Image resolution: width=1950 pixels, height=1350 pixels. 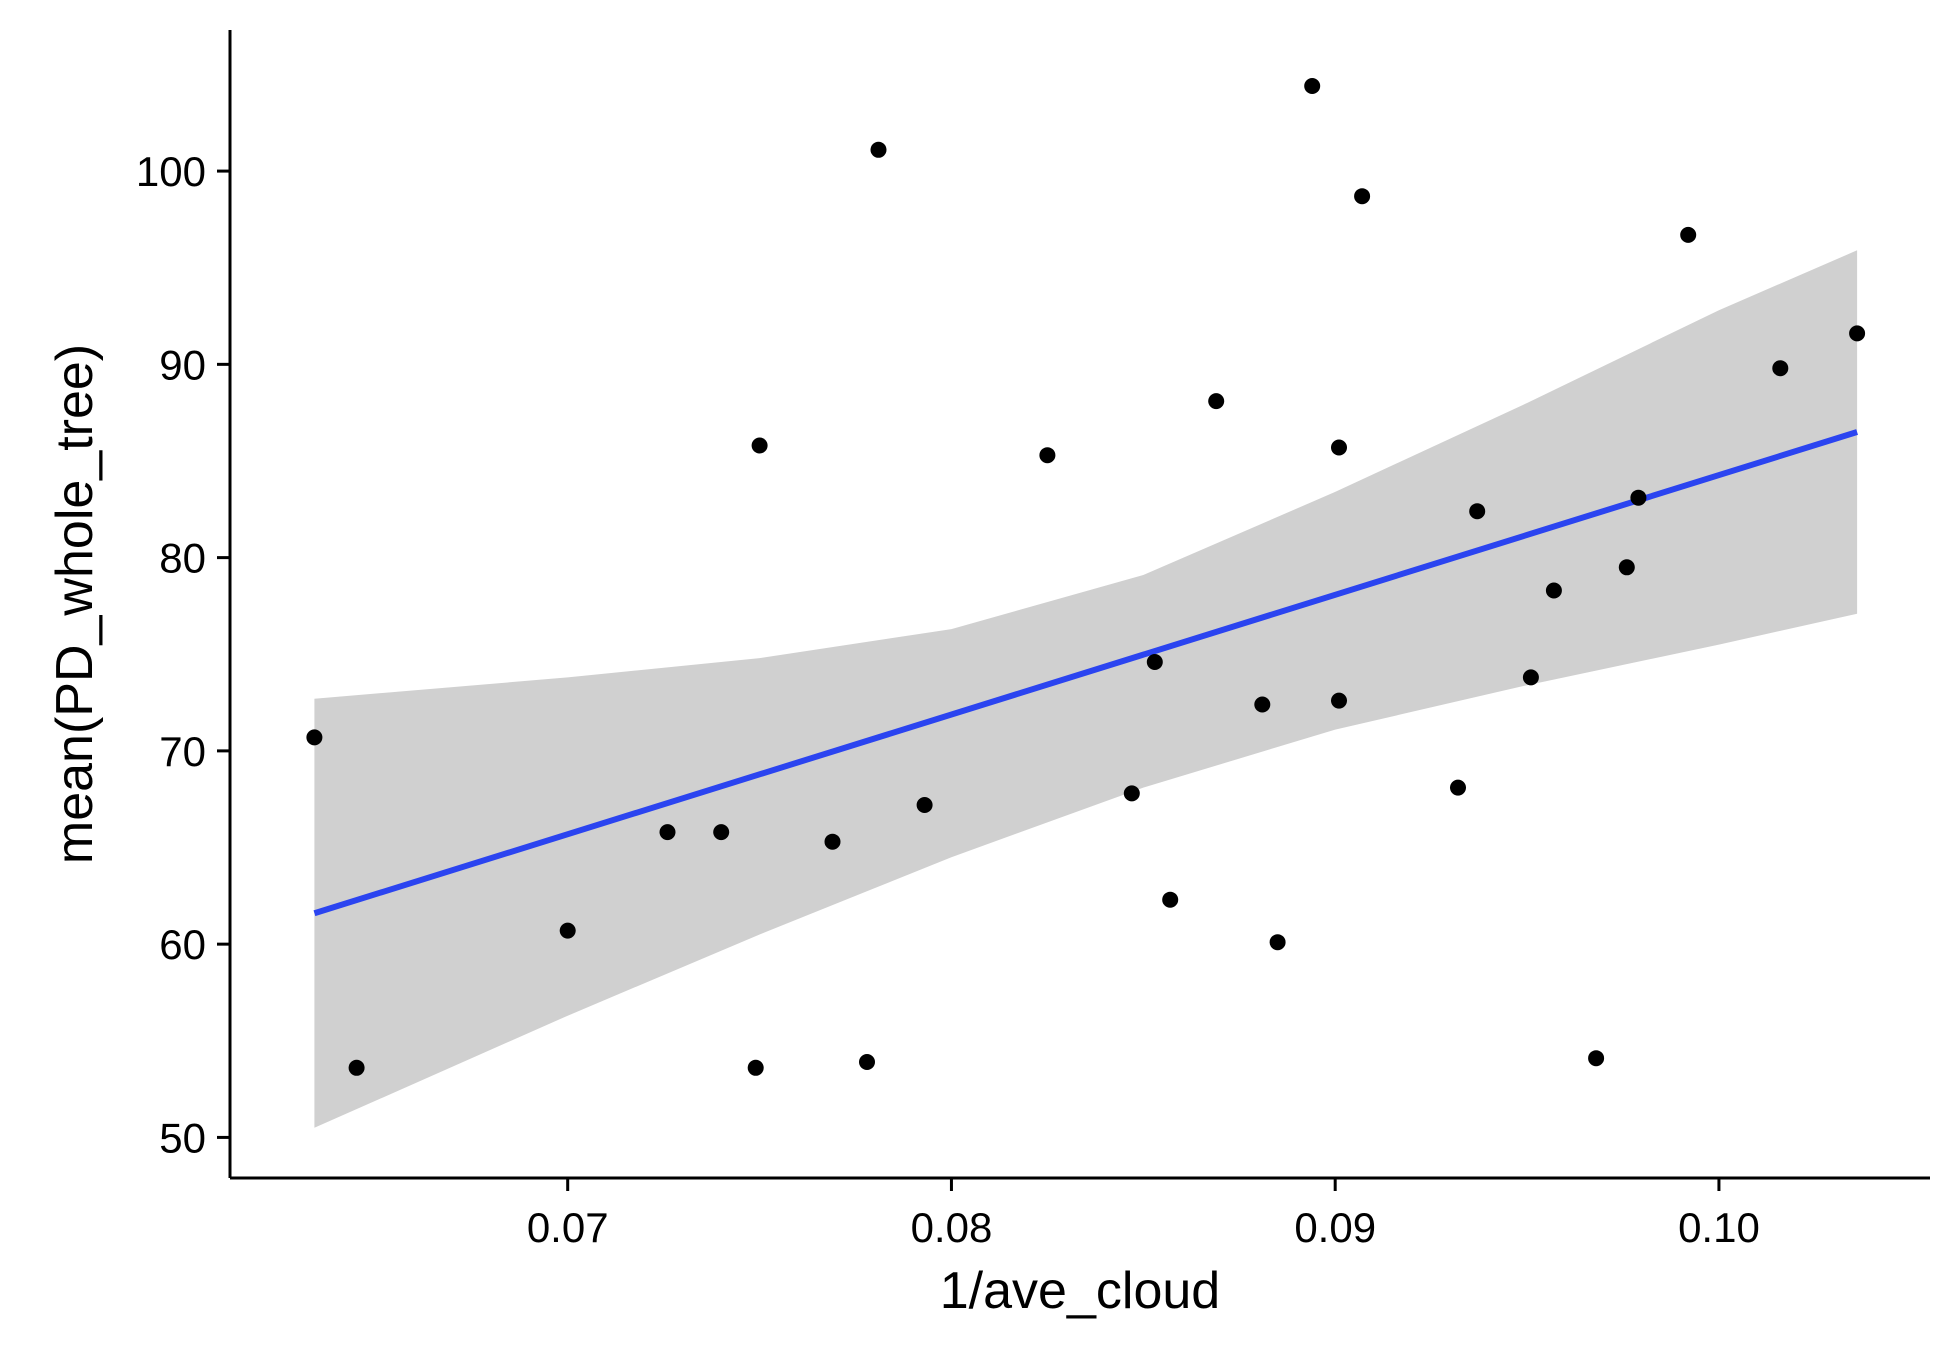 I want to click on x-tick-label: 0.09, so click(x=1335, y=1227).